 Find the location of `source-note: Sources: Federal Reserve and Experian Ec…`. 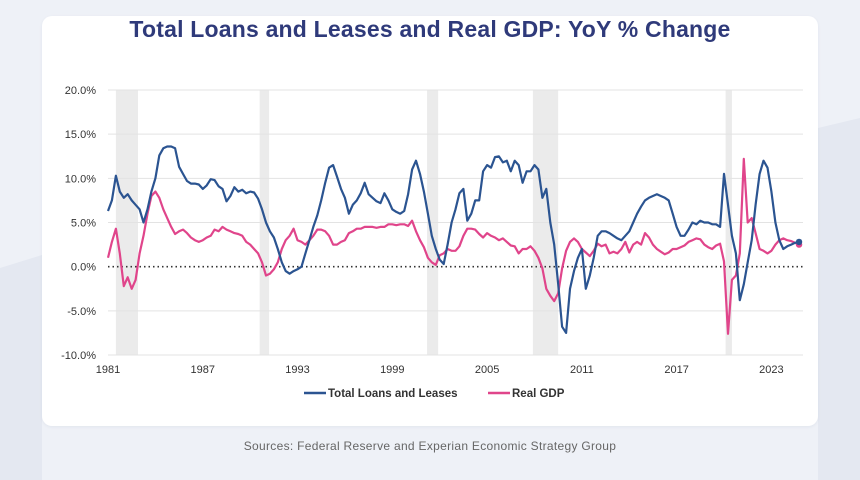

source-note: Sources: Federal Reserve and Experian Ec… is located at coordinates (430, 446).